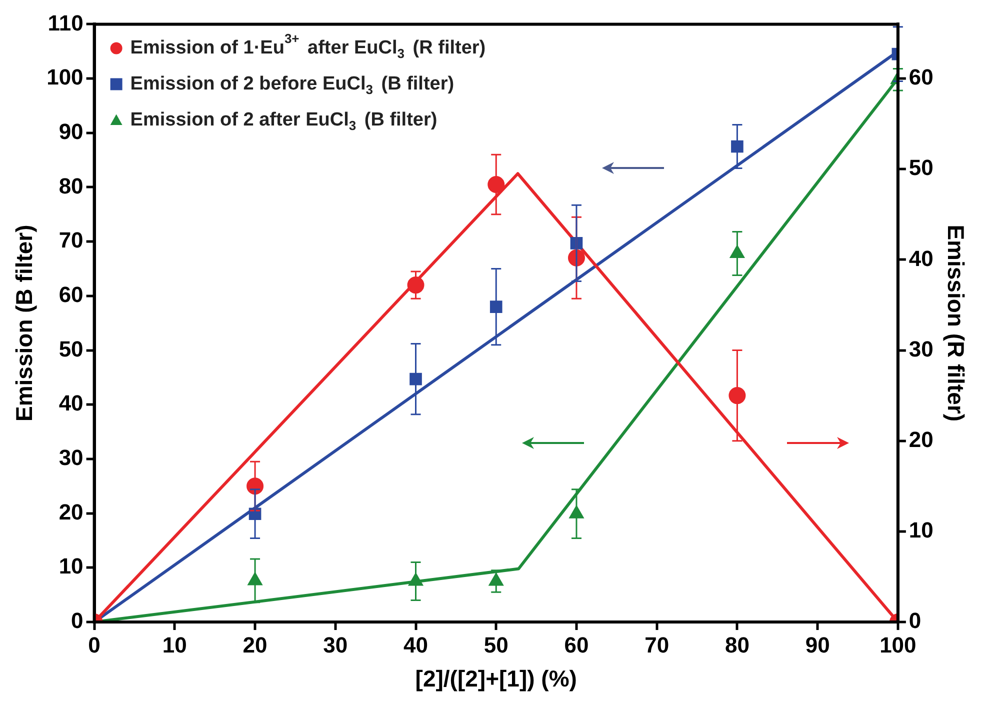  I want to click on x-tick-label: 50, so click(496, 645).